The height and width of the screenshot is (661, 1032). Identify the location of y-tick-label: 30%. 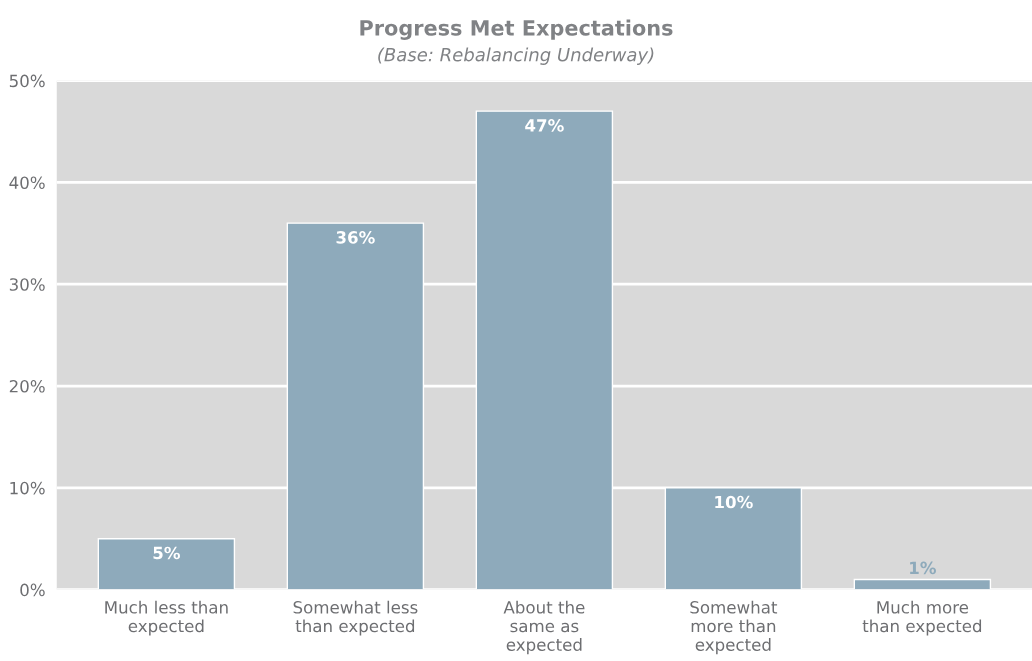
(27, 284).